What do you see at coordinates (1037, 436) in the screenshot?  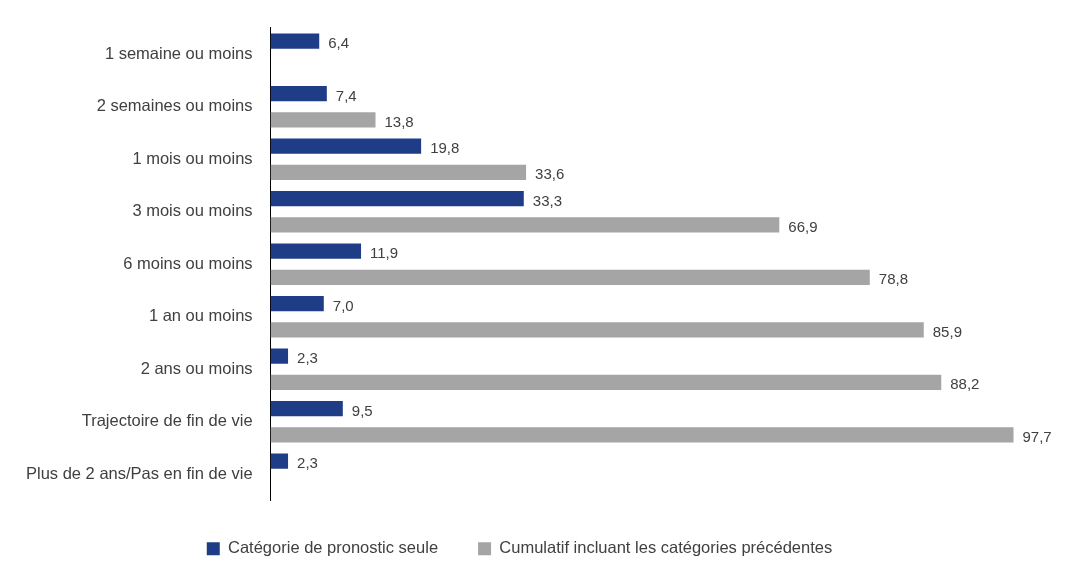 I see `data-label: 97,7` at bounding box center [1037, 436].